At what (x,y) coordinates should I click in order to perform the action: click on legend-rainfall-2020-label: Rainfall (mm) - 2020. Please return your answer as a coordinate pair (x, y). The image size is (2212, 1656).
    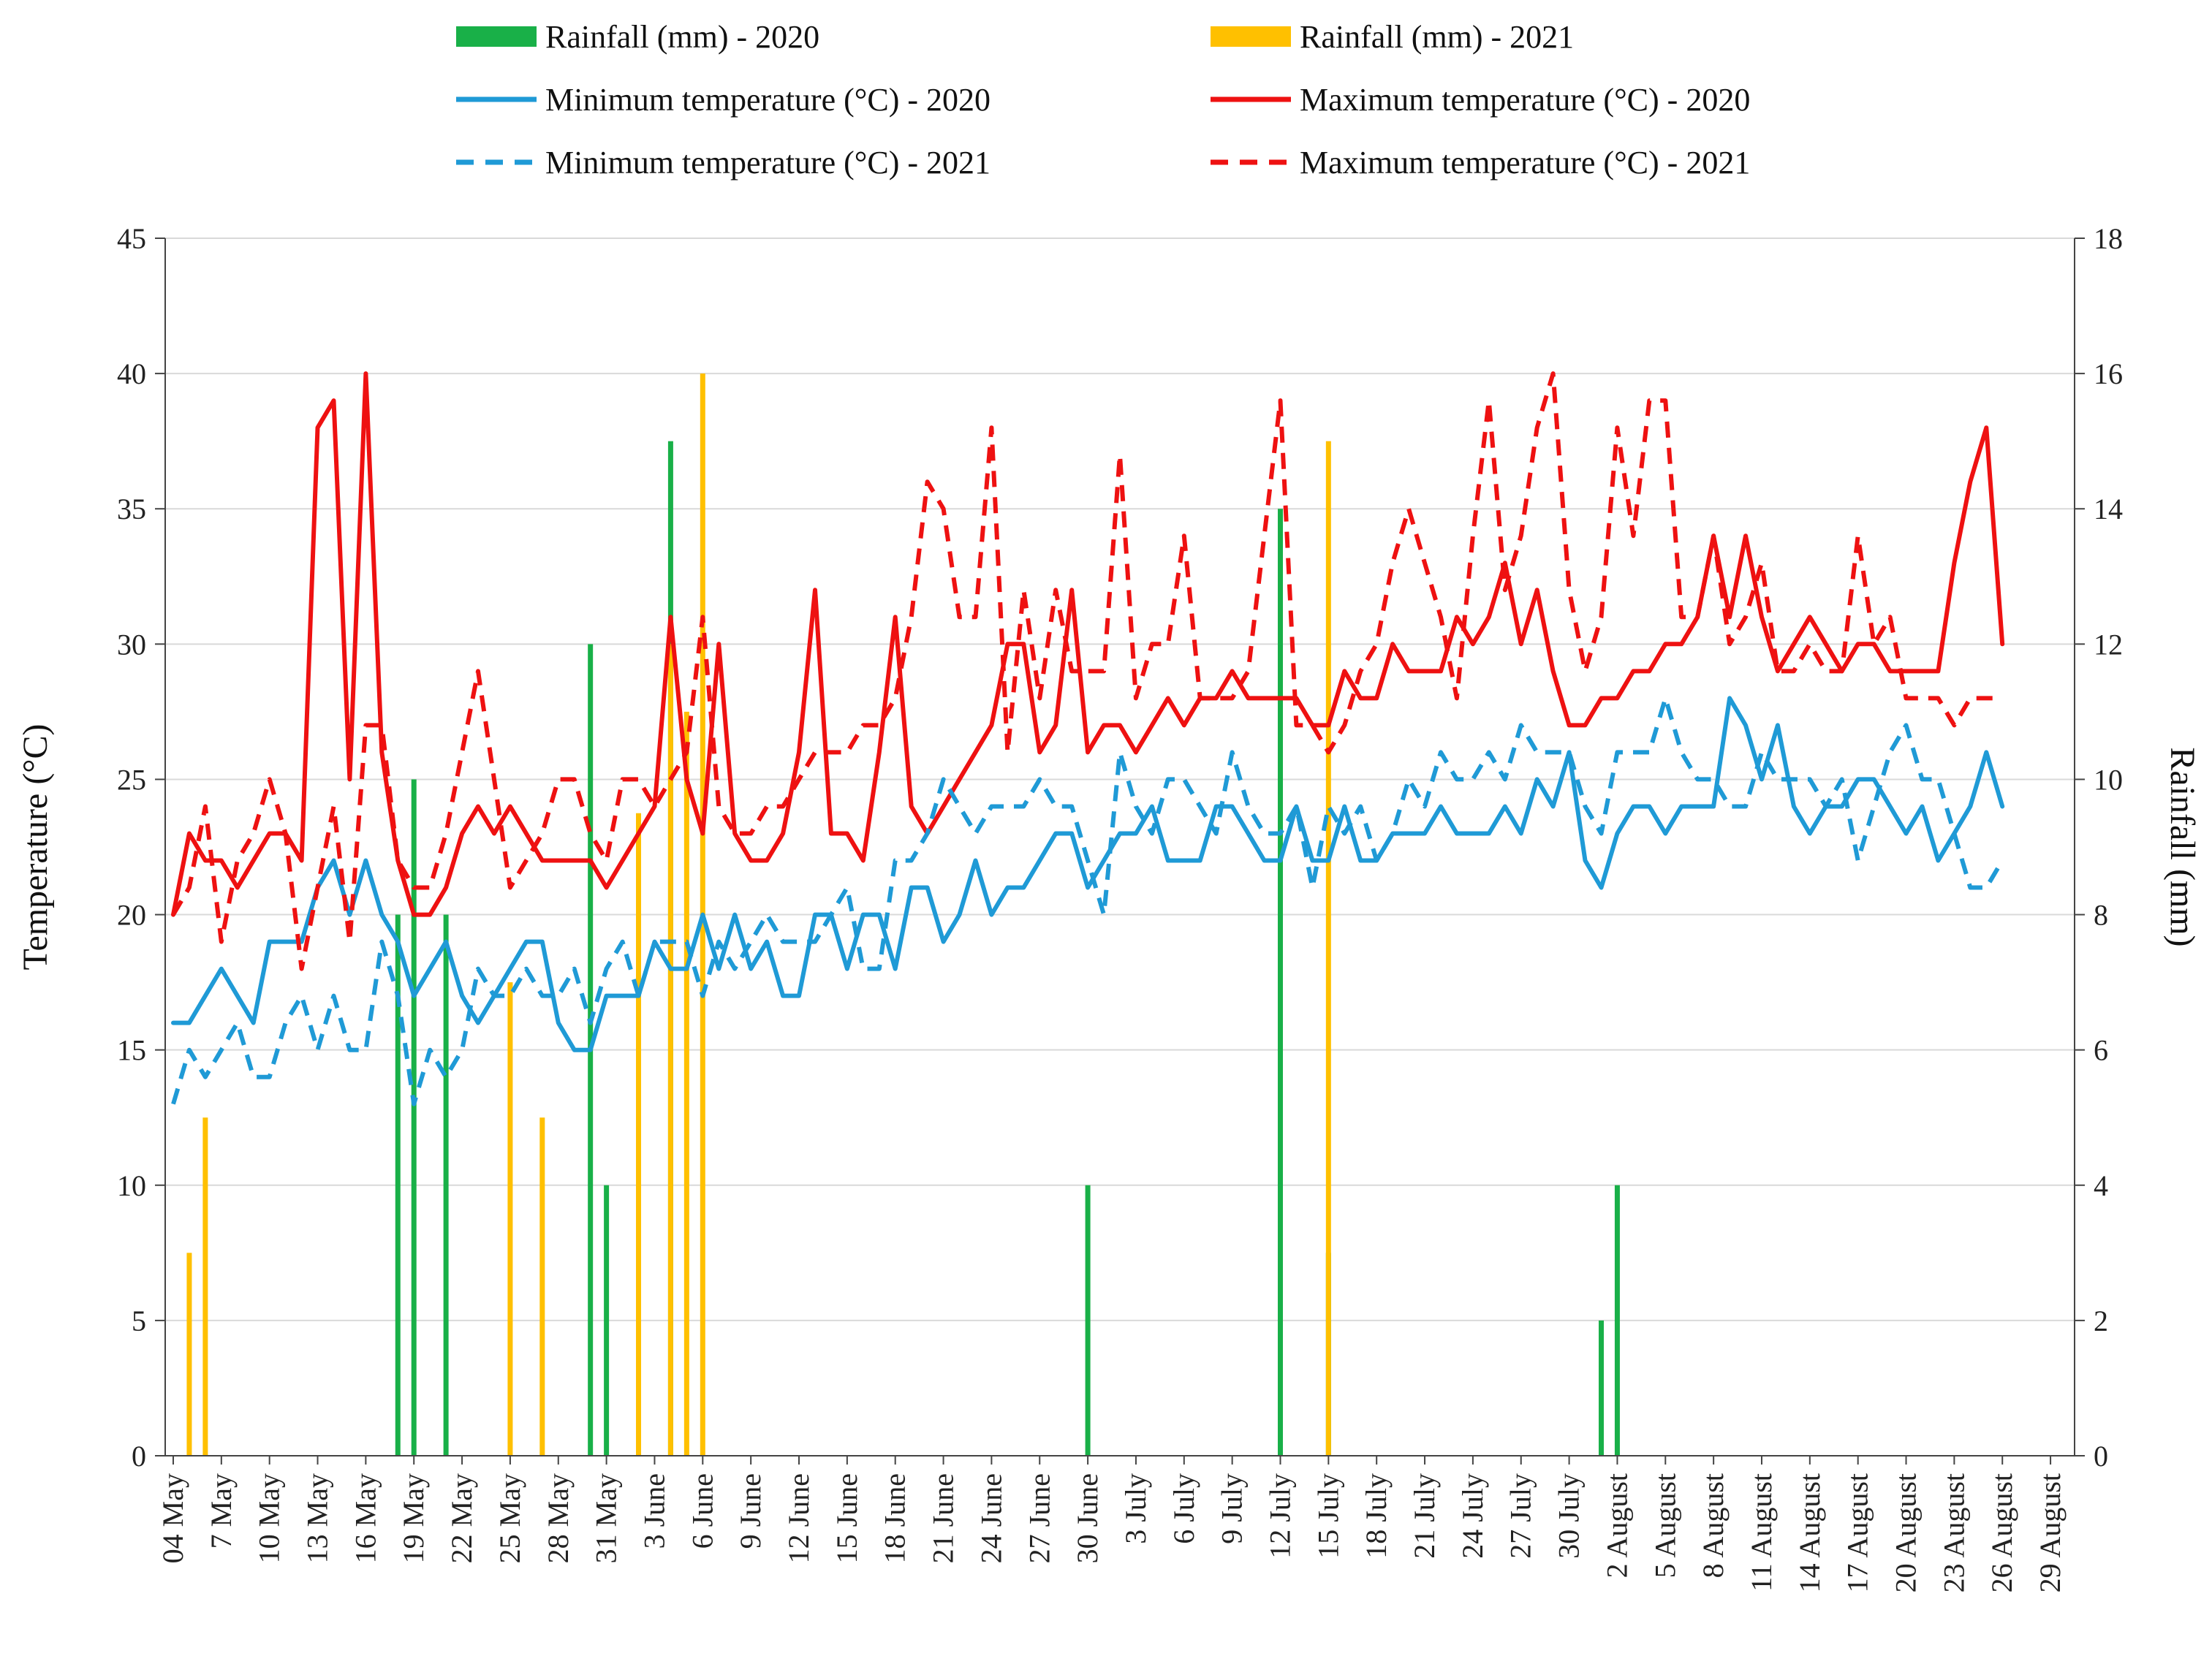
    Looking at the image, I should click on (682, 37).